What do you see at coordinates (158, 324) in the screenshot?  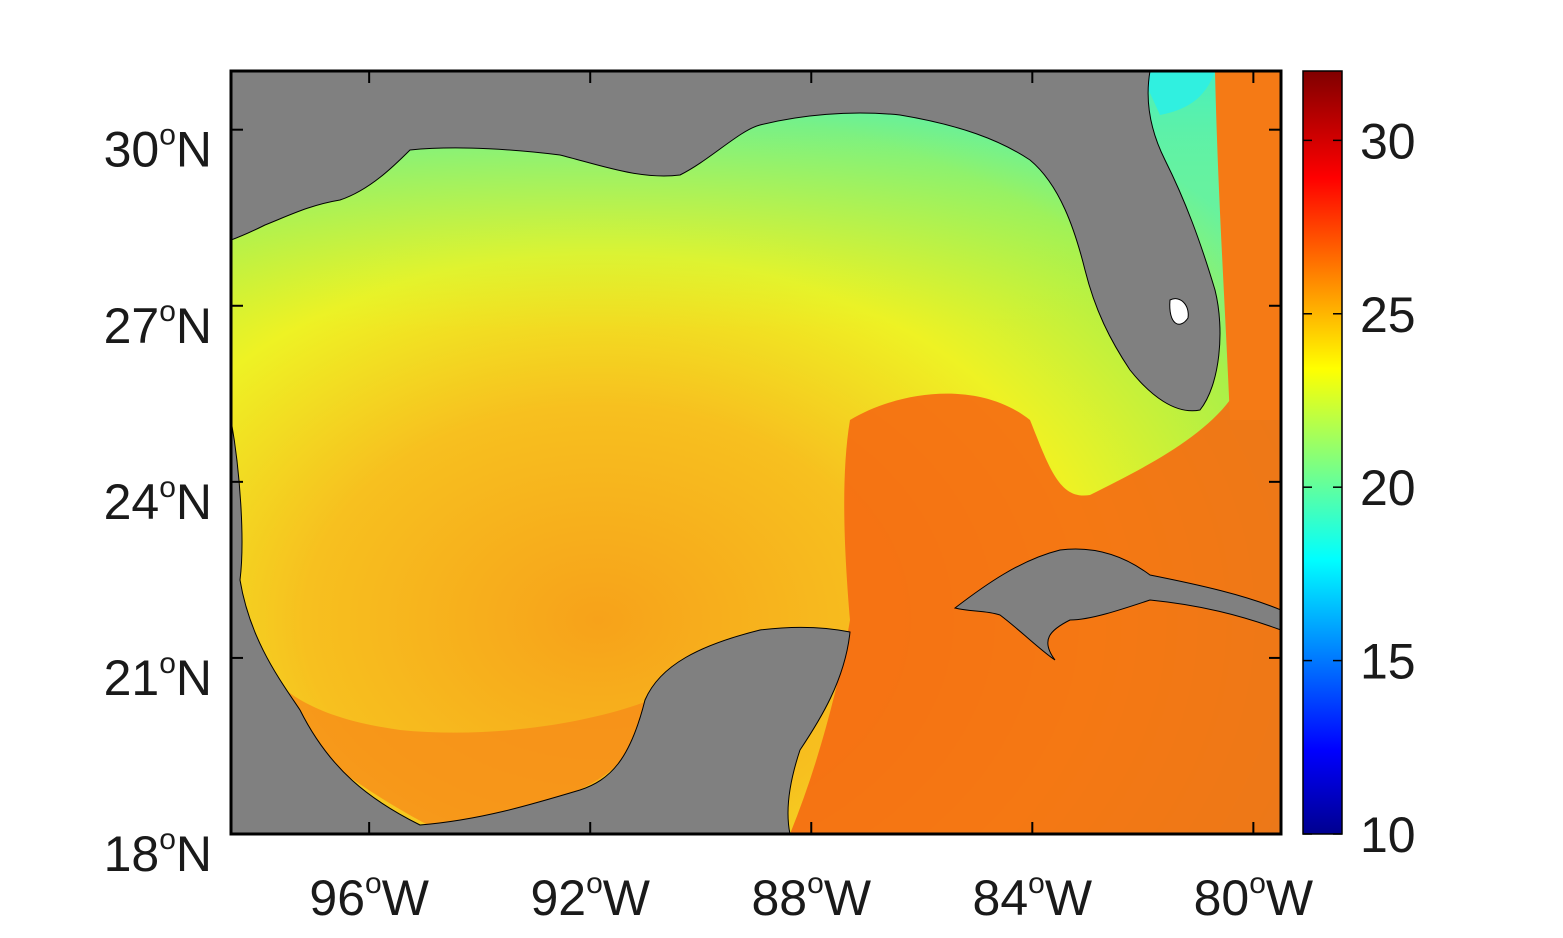 I see `lat-tick-label: 27oN` at bounding box center [158, 324].